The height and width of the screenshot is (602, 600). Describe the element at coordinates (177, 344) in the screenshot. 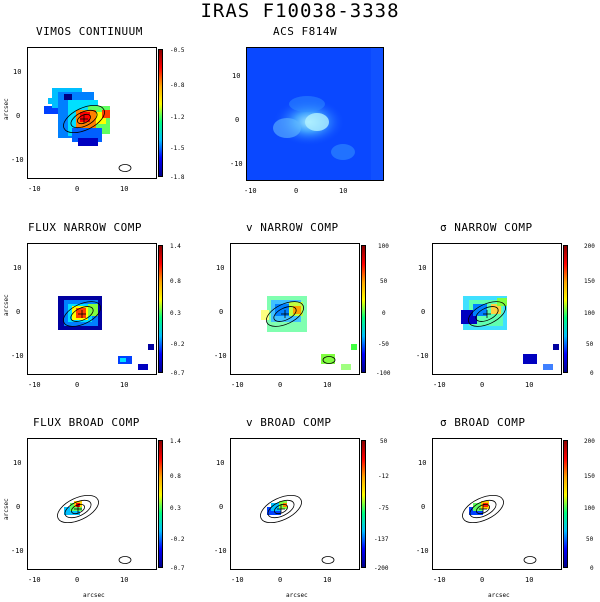

I see `cbar-tick: -0.2` at that location.